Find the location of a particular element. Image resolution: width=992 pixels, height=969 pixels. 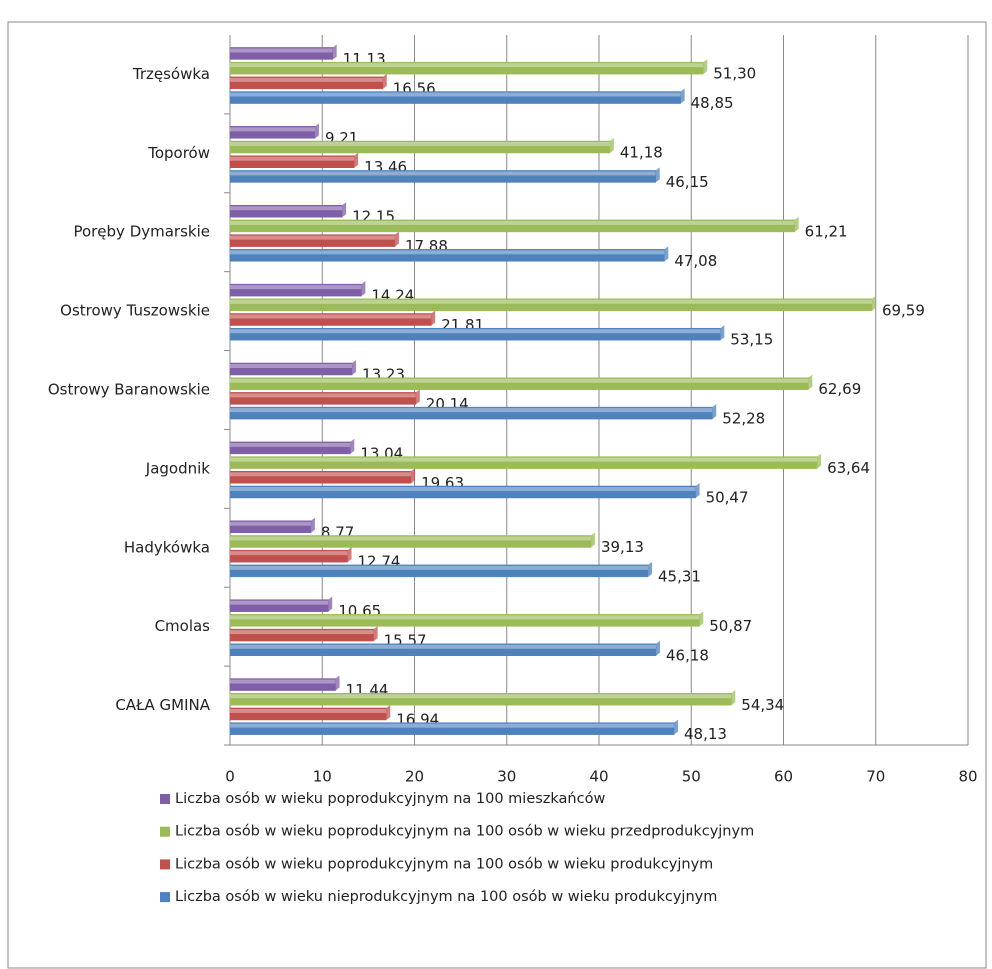

x-tick-label: 0 is located at coordinates (230, 777).